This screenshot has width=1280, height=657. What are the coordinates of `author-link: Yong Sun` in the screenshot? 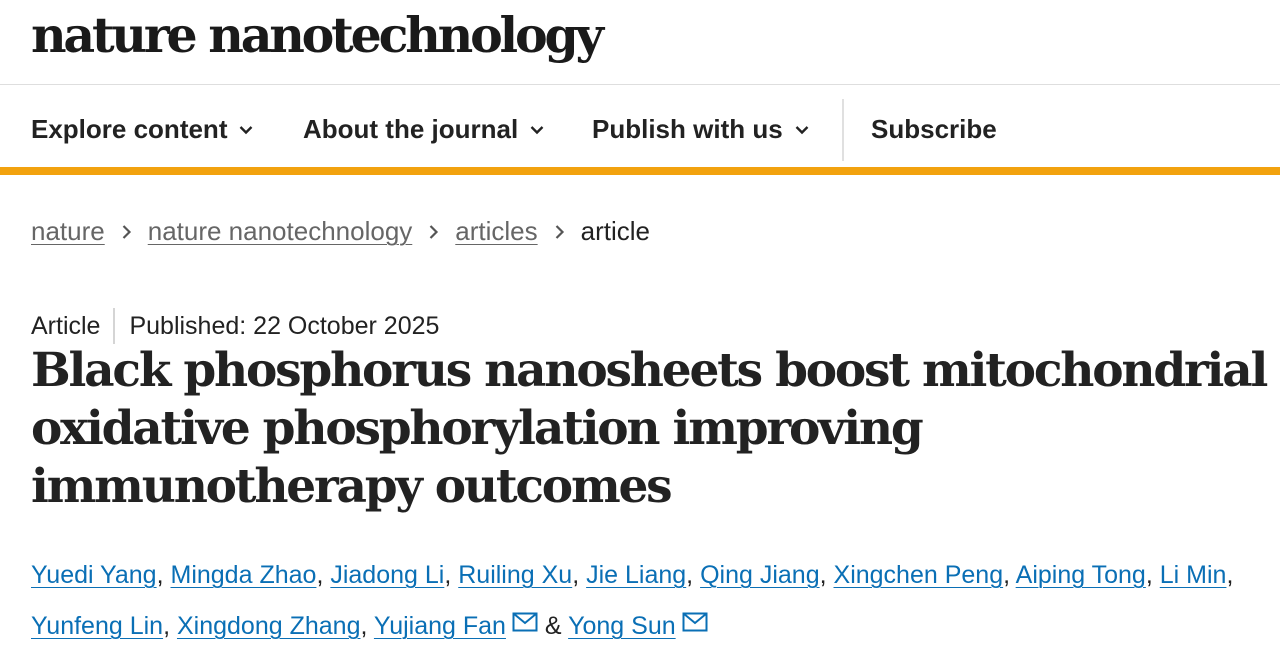 It's located at (622, 626).